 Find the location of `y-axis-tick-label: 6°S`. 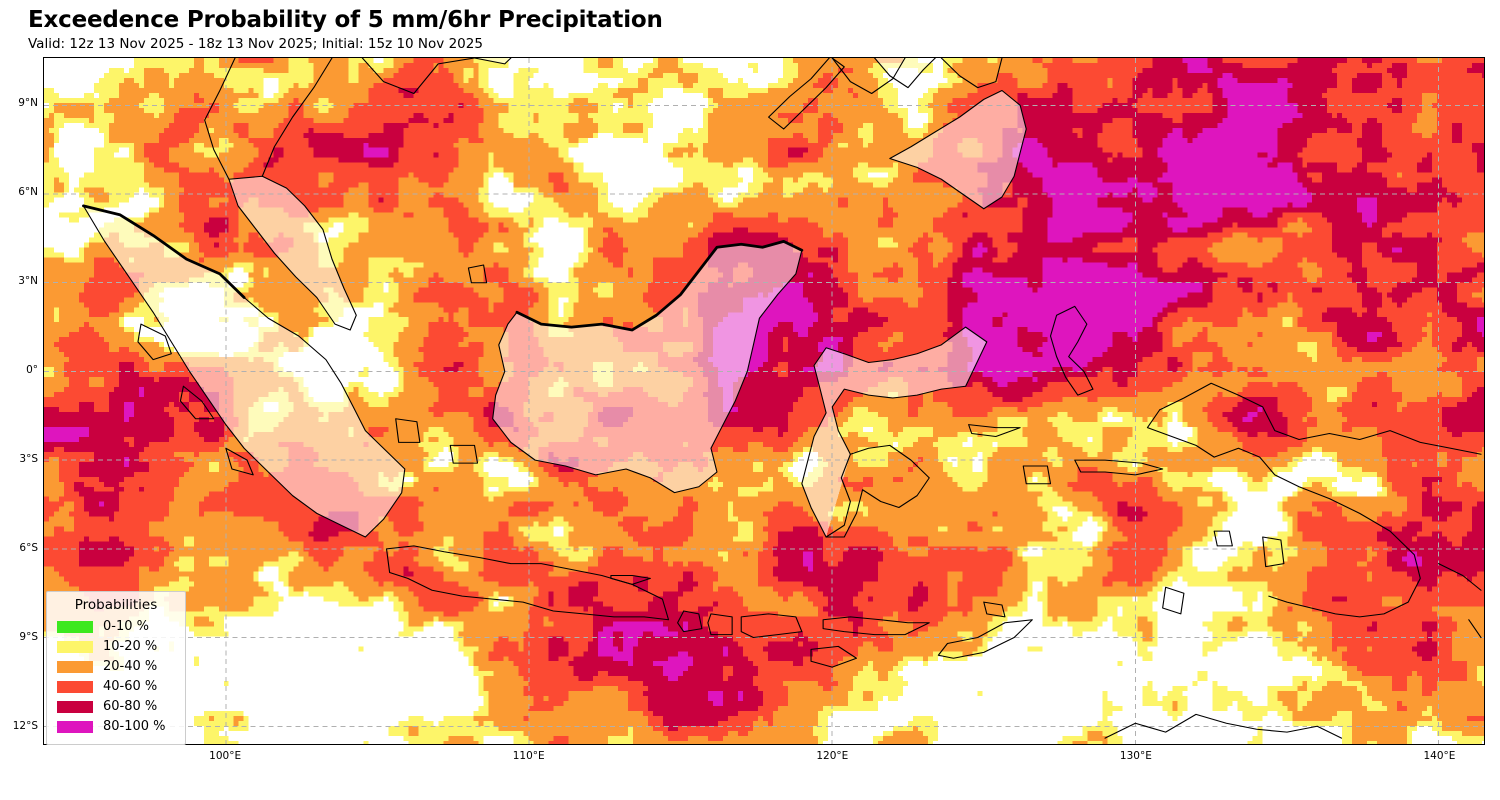

y-axis-tick-label: 6°S is located at coordinates (28, 548).